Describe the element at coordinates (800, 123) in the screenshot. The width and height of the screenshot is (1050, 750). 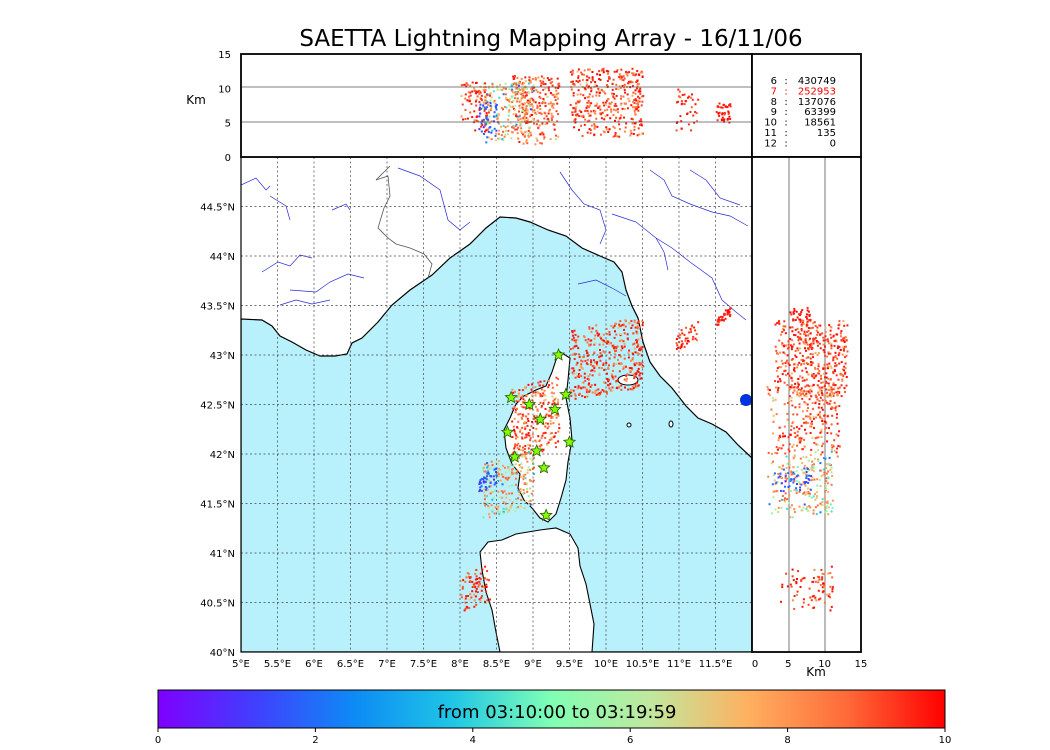
I see `station-count-row: 10: 18561` at that location.